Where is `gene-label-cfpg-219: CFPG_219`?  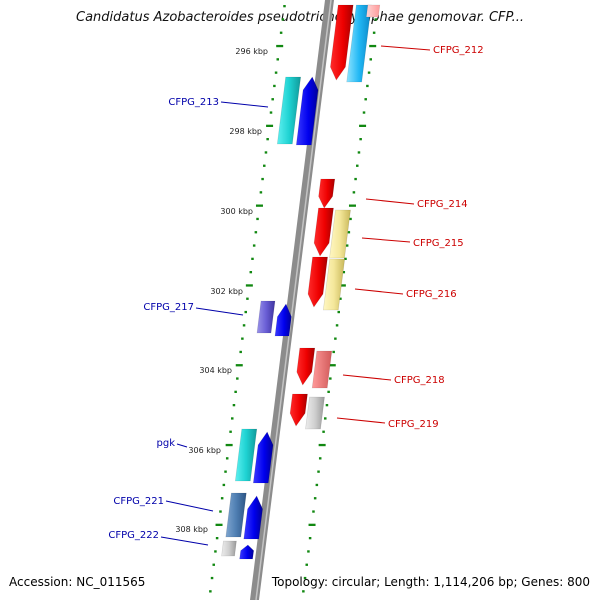
gene-label-cfpg-219: CFPG_219 is located at coordinates (413, 424).